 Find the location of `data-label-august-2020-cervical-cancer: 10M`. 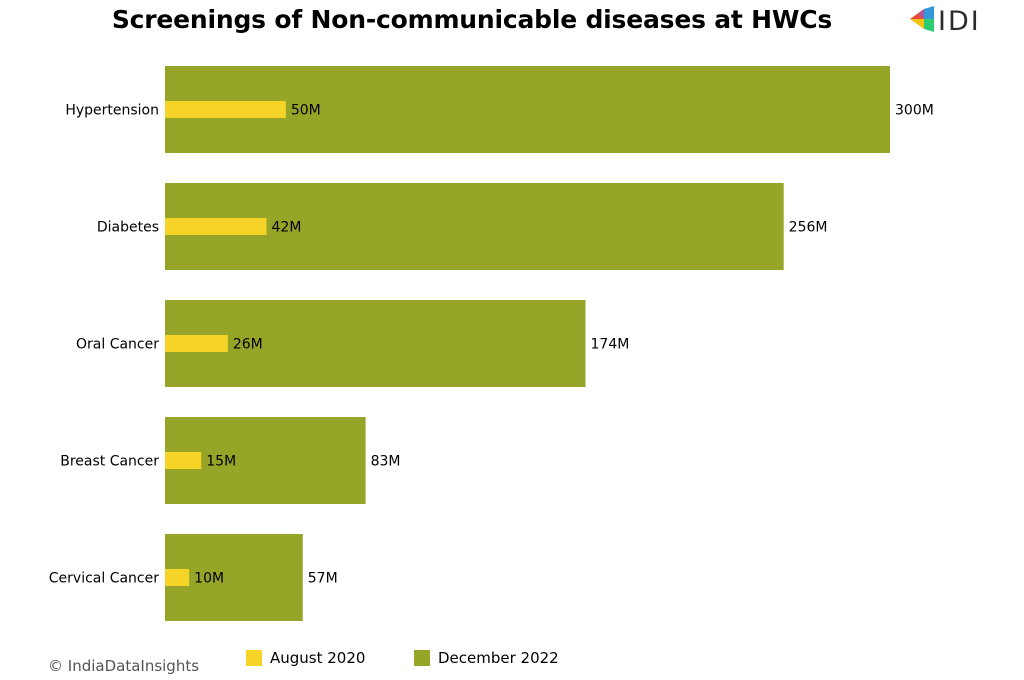

data-label-august-2020-cervical-cancer: 10M is located at coordinates (209, 579).